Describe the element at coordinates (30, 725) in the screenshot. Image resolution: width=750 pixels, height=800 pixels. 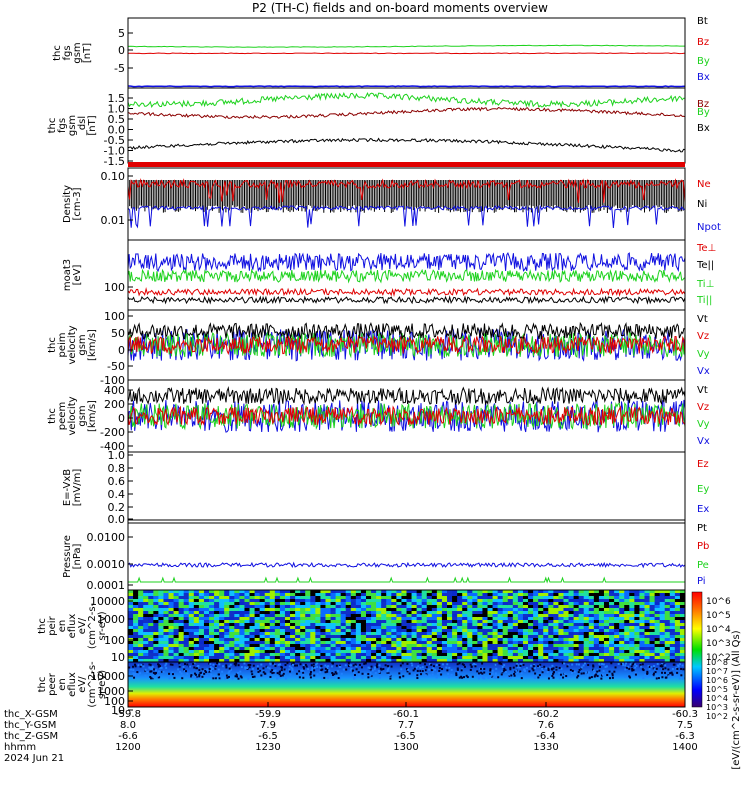
I see `xaxis-row-label: thc_Y-GSM` at that location.